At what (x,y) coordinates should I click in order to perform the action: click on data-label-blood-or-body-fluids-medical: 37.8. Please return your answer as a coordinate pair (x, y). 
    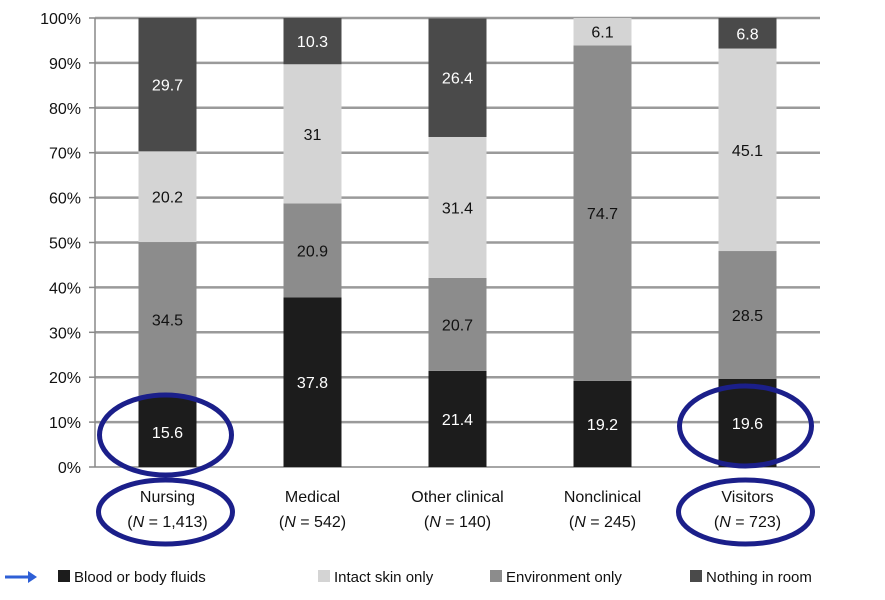
    Looking at the image, I should click on (312, 383).